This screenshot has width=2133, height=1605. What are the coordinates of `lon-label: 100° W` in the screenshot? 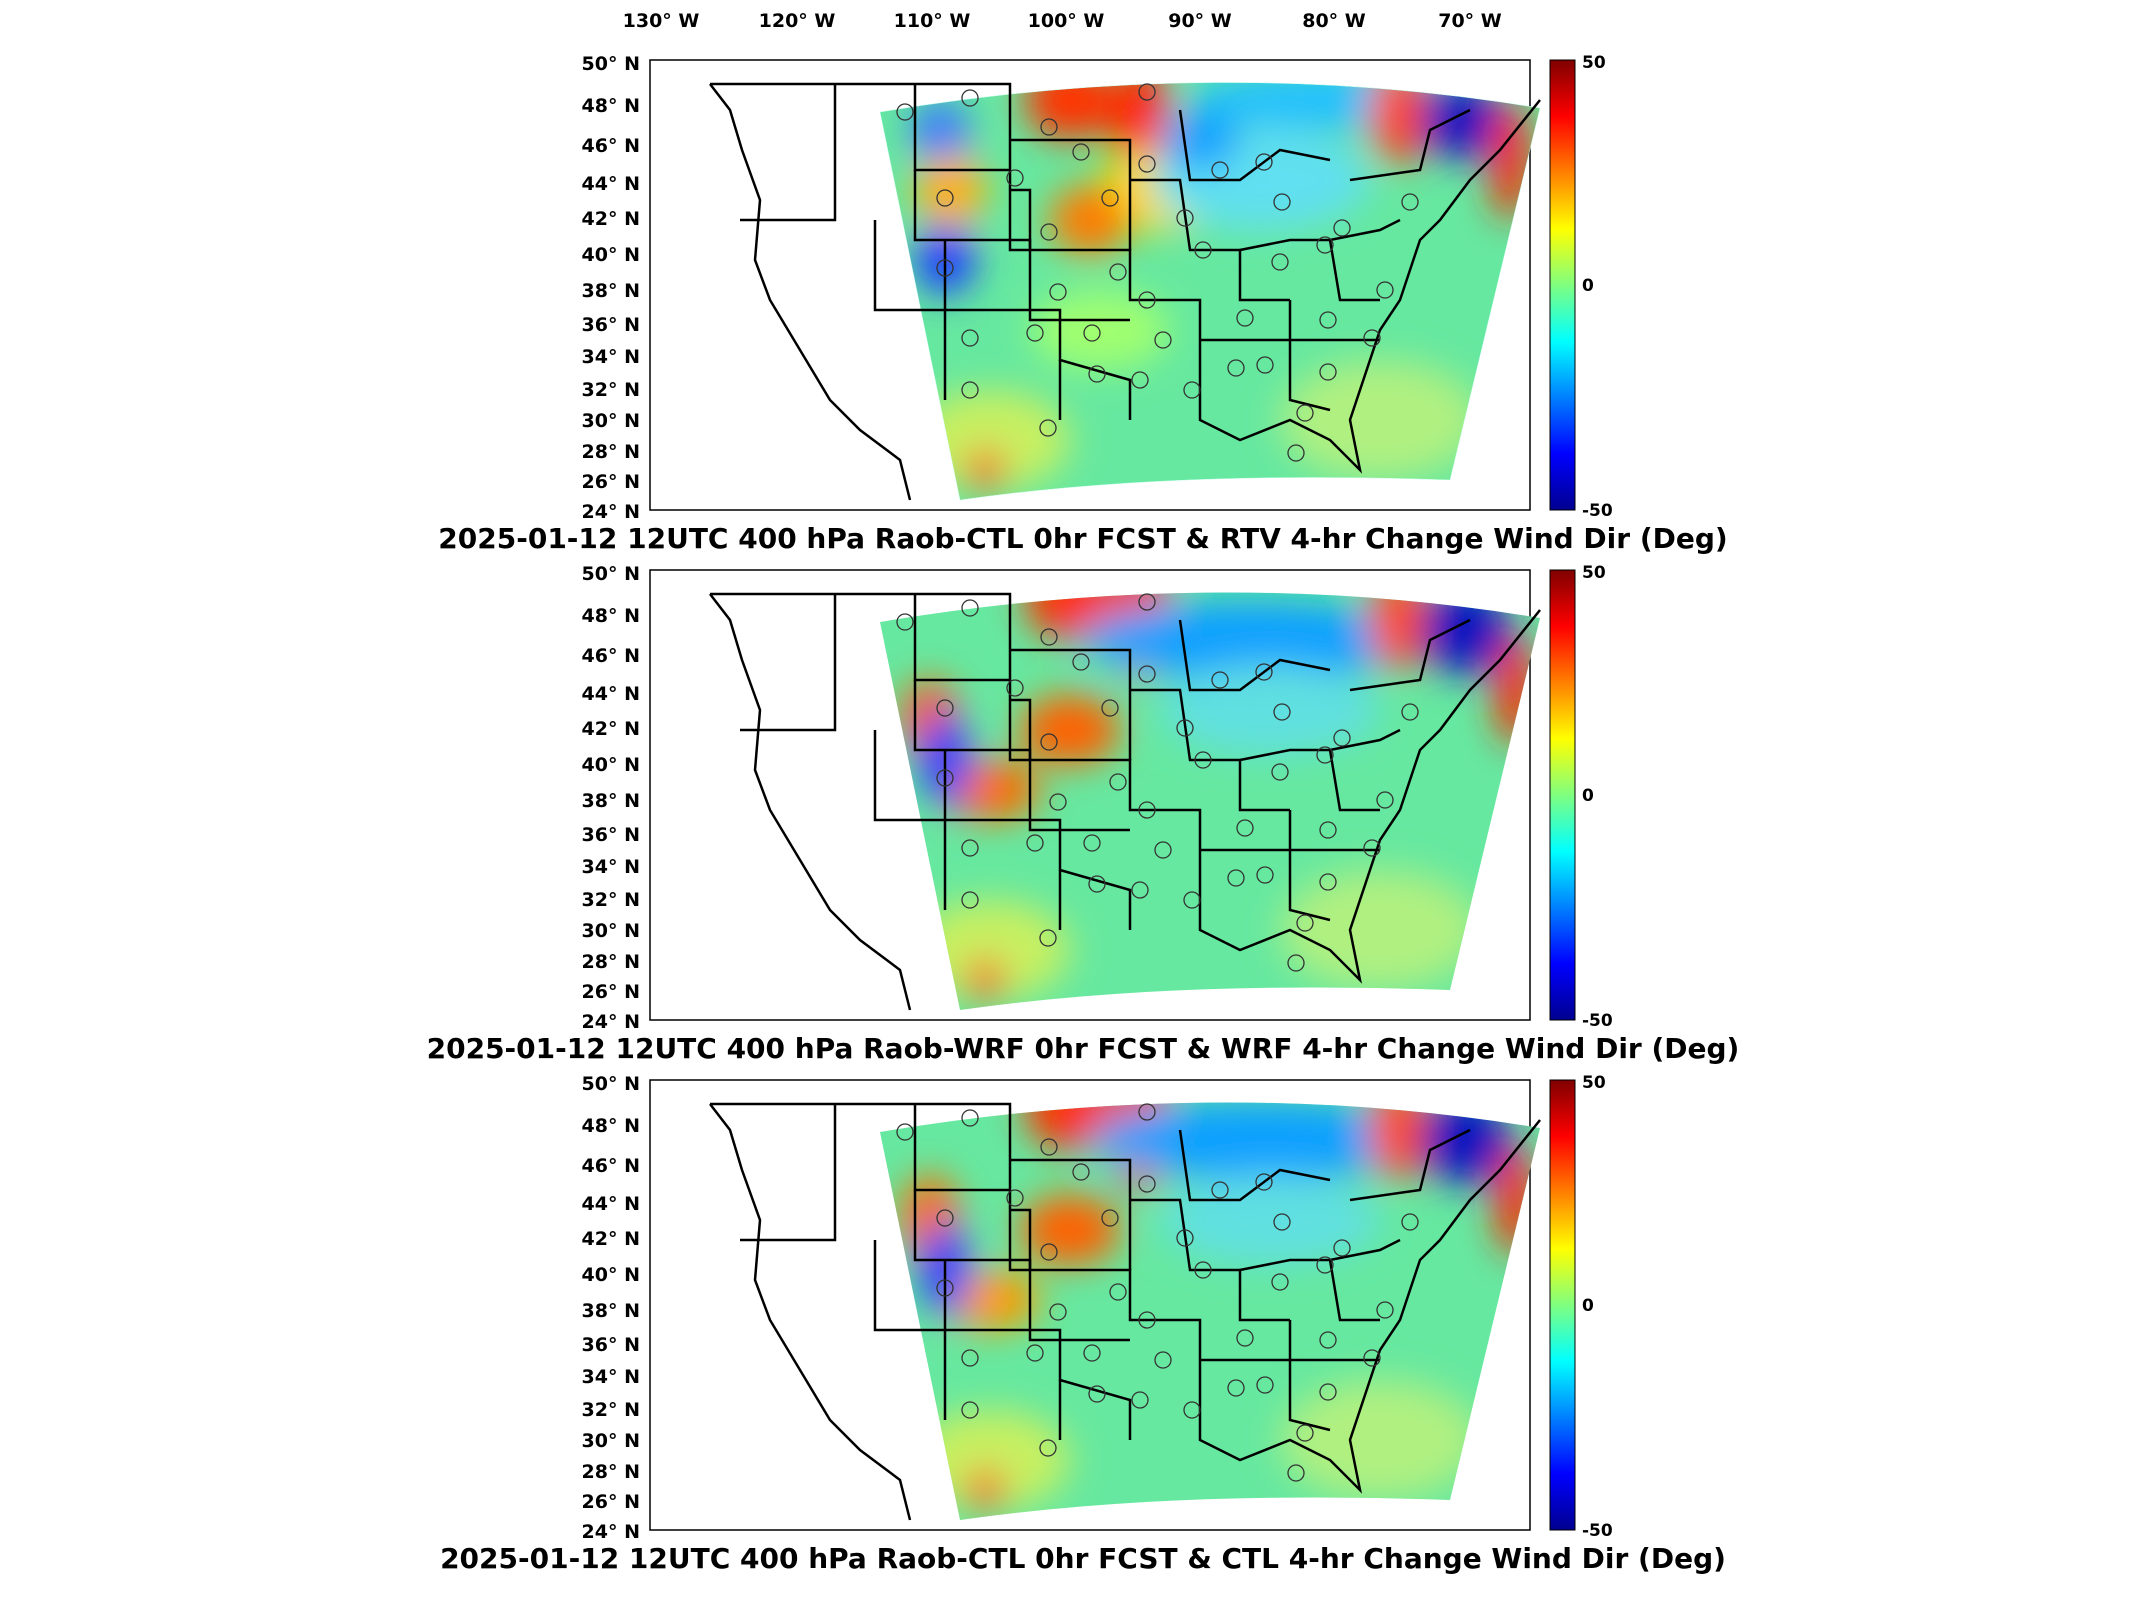 It's located at (1066, 21).